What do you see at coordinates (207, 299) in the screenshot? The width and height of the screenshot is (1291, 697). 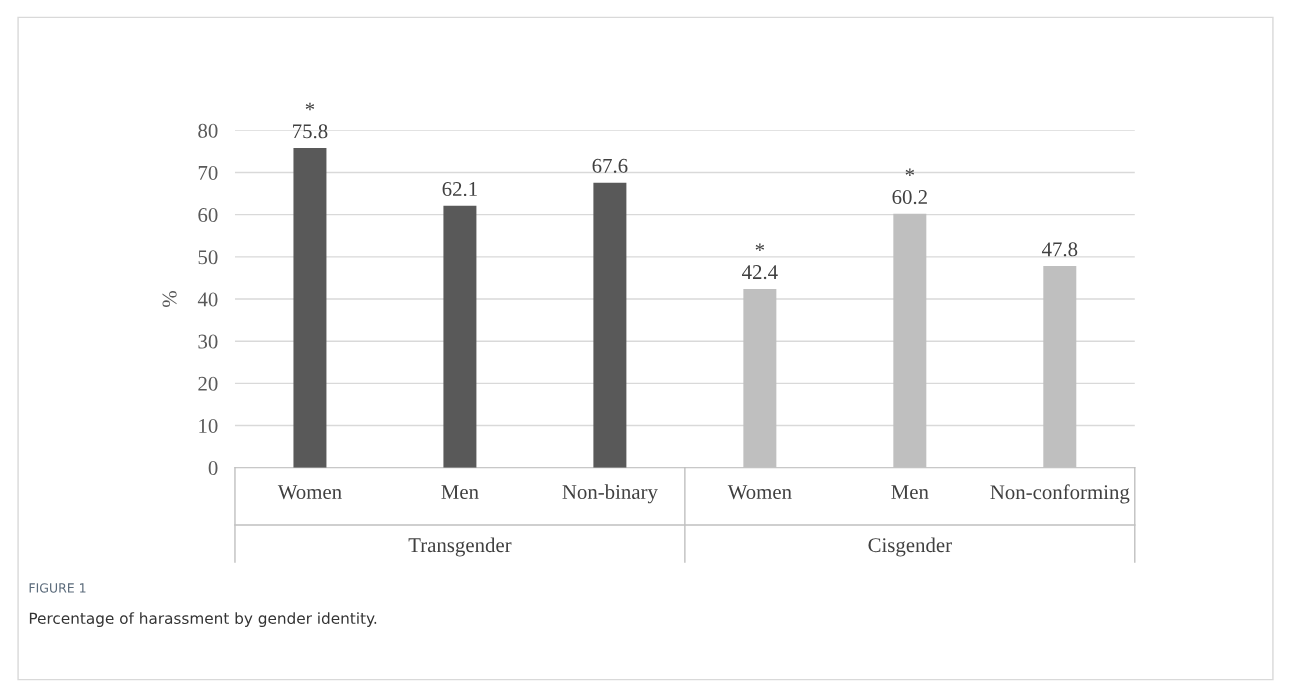 I see `y-tick-label: 40` at bounding box center [207, 299].